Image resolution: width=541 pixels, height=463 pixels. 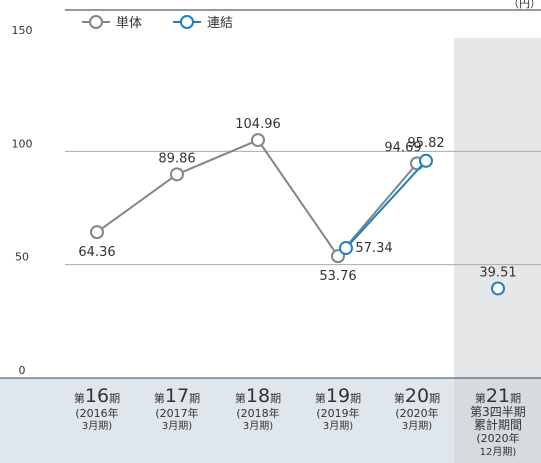 I want to click on category-number: 17, so click(x=177, y=396).